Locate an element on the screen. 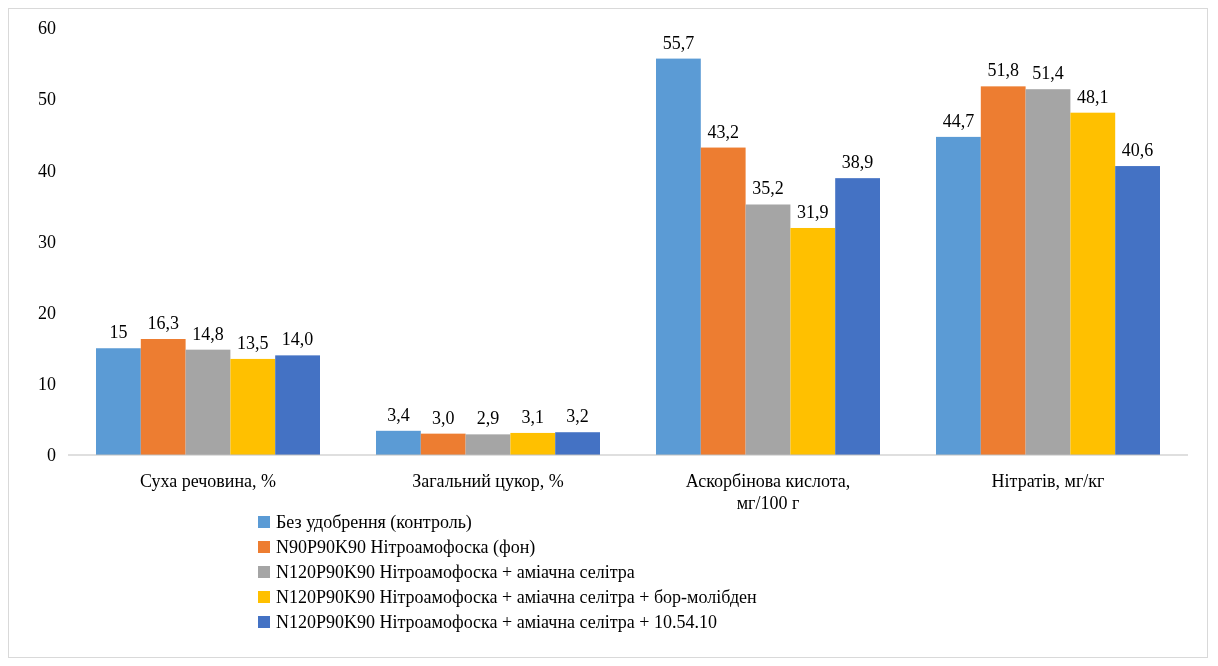 The height and width of the screenshot is (666, 1218). data-label: 3,0 is located at coordinates (443, 417).